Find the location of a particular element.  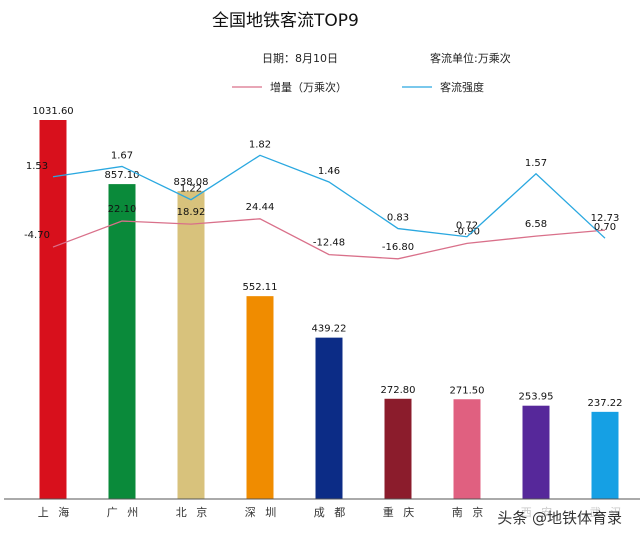

increment-point-label: 24.44 is located at coordinates (260, 207).